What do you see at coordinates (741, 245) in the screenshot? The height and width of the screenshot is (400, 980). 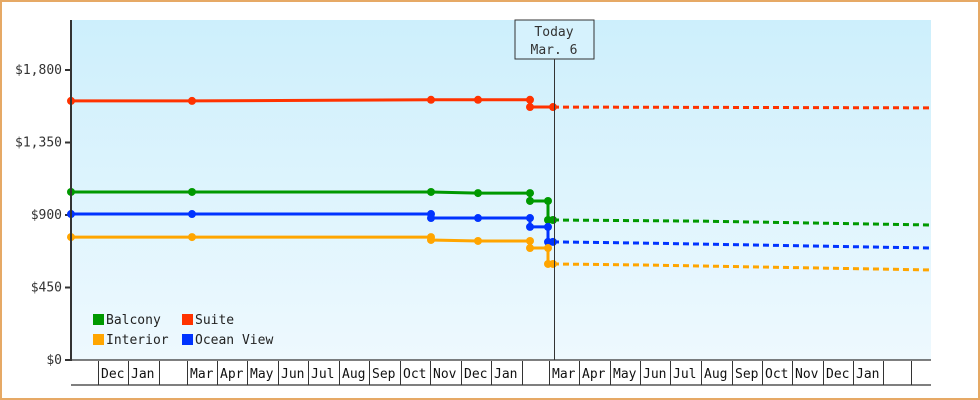 I see `series-ocean-view-forecast` at bounding box center [741, 245].